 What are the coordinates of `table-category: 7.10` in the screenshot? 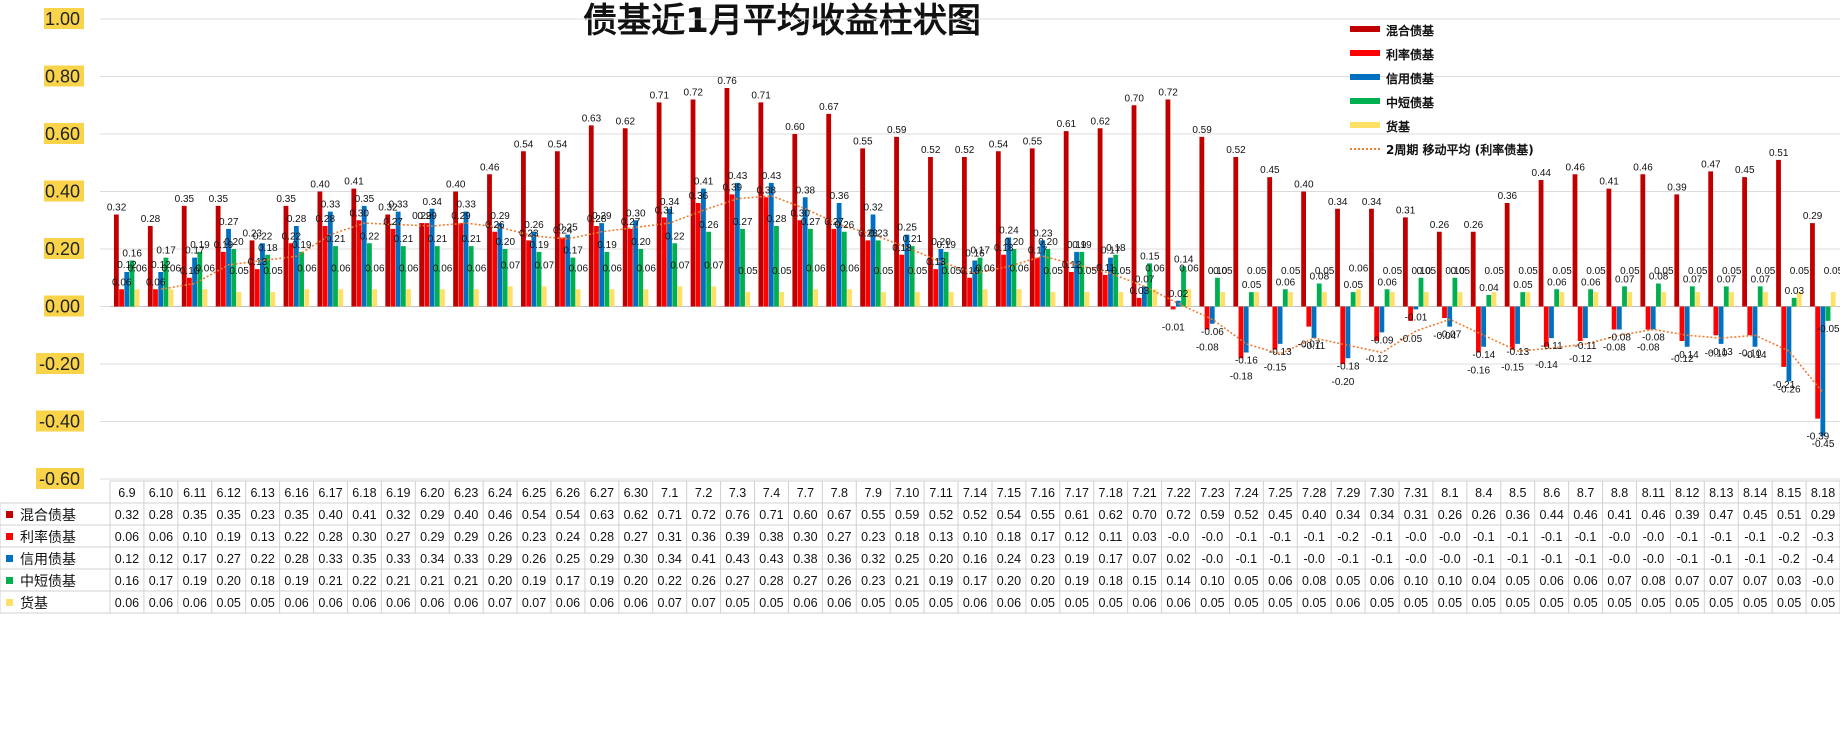 It's located at (907, 493).